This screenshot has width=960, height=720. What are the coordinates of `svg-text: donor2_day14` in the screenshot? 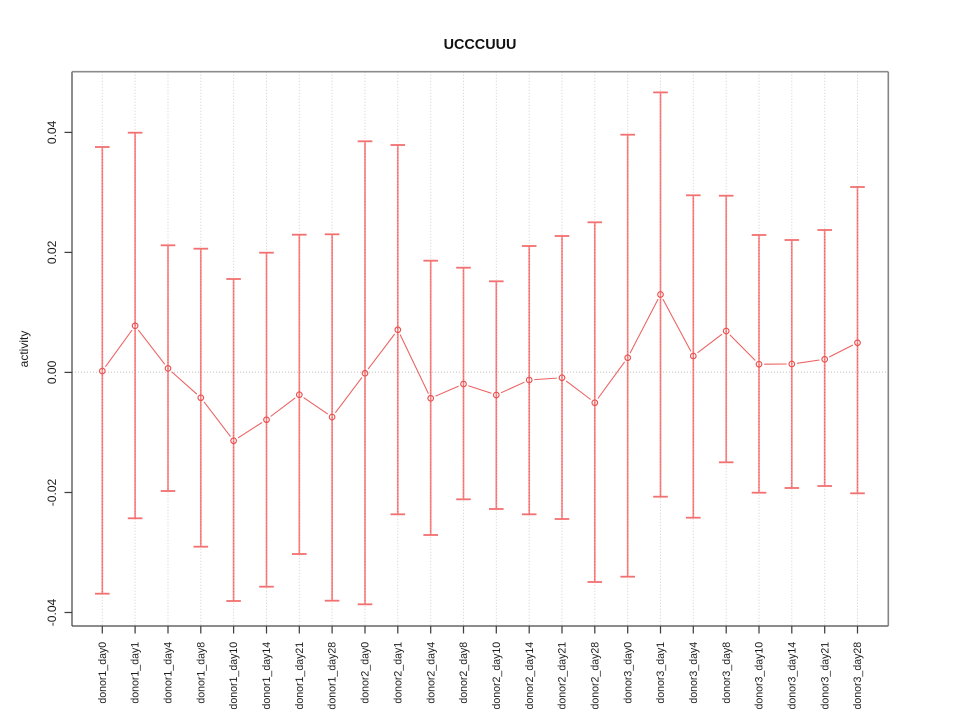 It's located at (530, 676).